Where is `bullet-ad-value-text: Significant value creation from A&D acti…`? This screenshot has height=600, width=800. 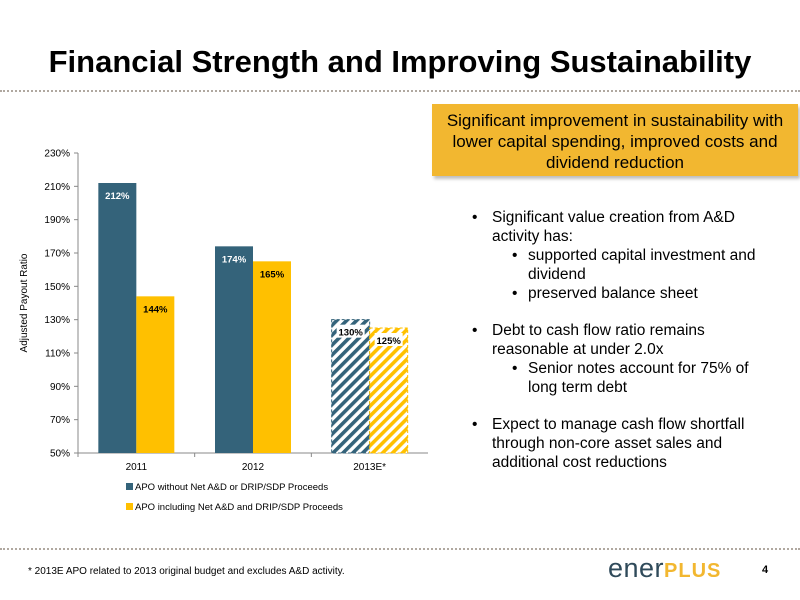 bullet-ad-value-text: Significant value creation from A&D acti… is located at coordinates (613, 227).